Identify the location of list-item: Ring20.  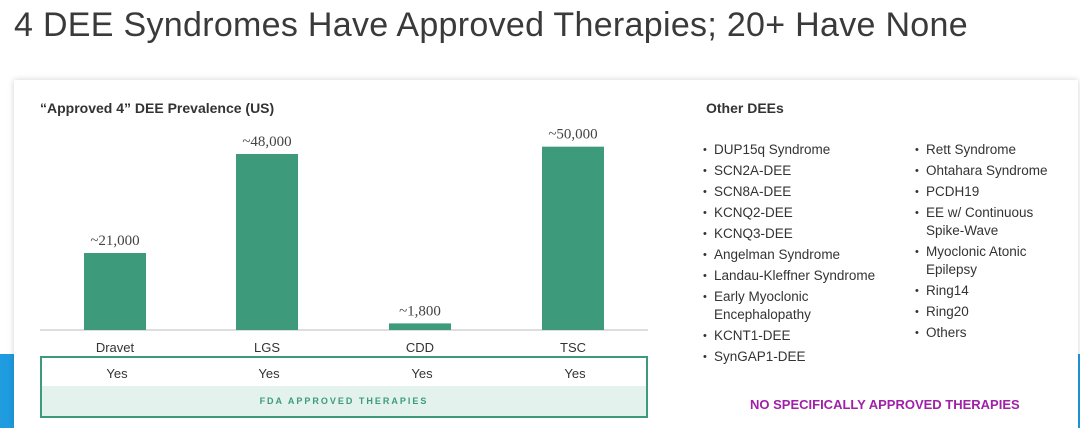
(995, 312).